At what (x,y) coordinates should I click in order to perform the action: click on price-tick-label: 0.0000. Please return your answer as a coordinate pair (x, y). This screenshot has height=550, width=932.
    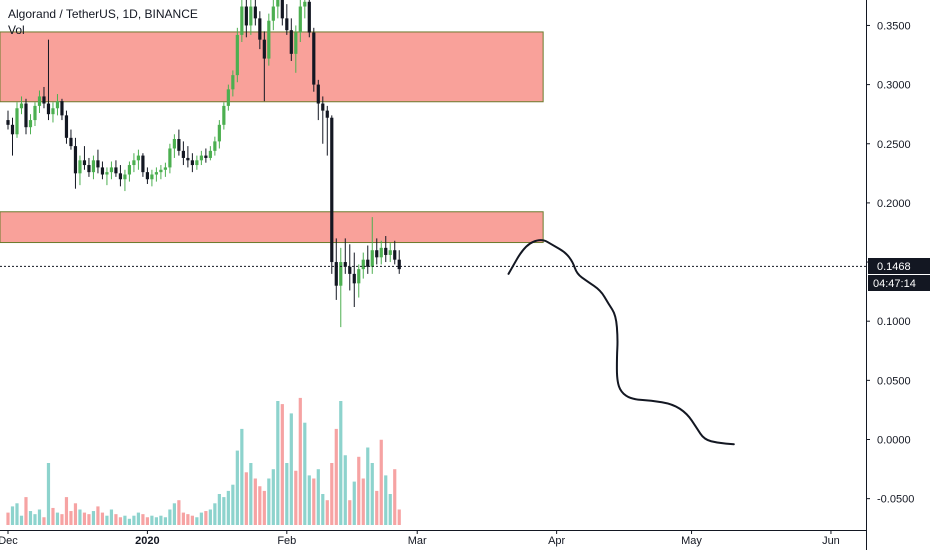
    Looking at the image, I should click on (894, 441).